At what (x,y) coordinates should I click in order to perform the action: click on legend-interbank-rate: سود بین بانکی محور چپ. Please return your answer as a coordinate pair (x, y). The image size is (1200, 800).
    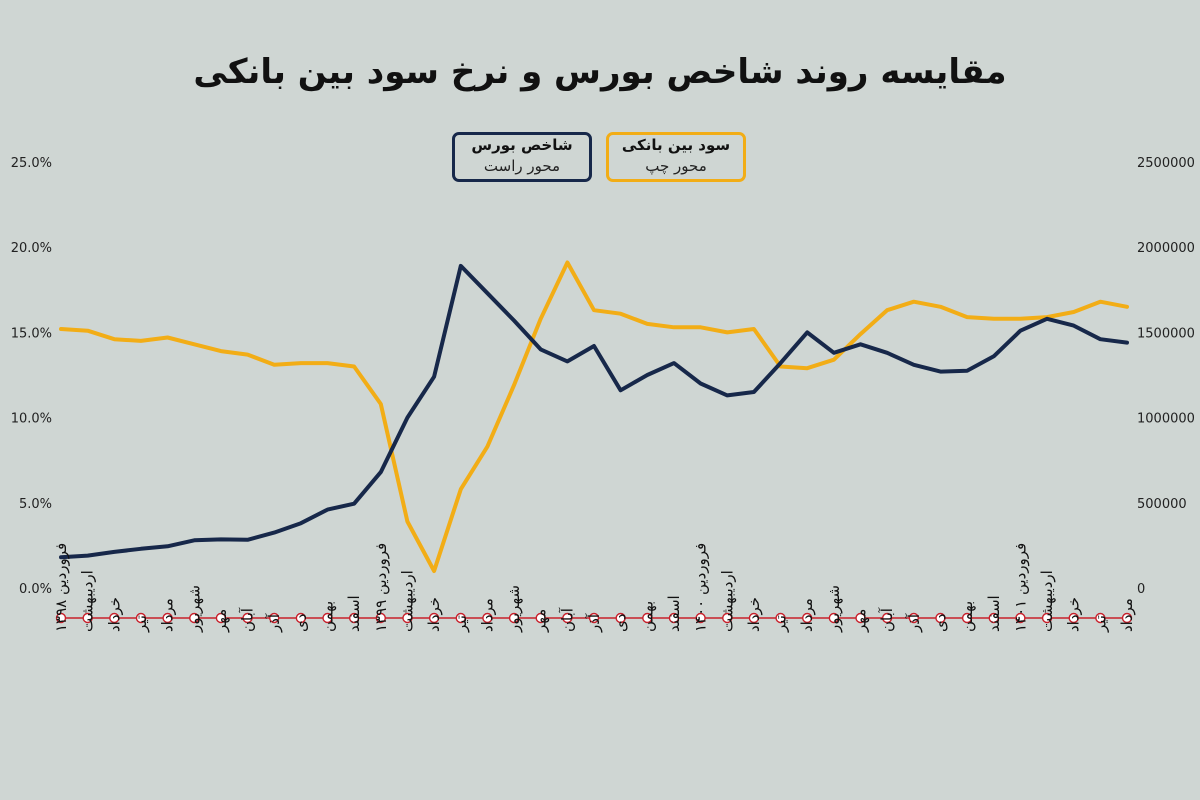
    Looking at the image, I should click on (676, 157).